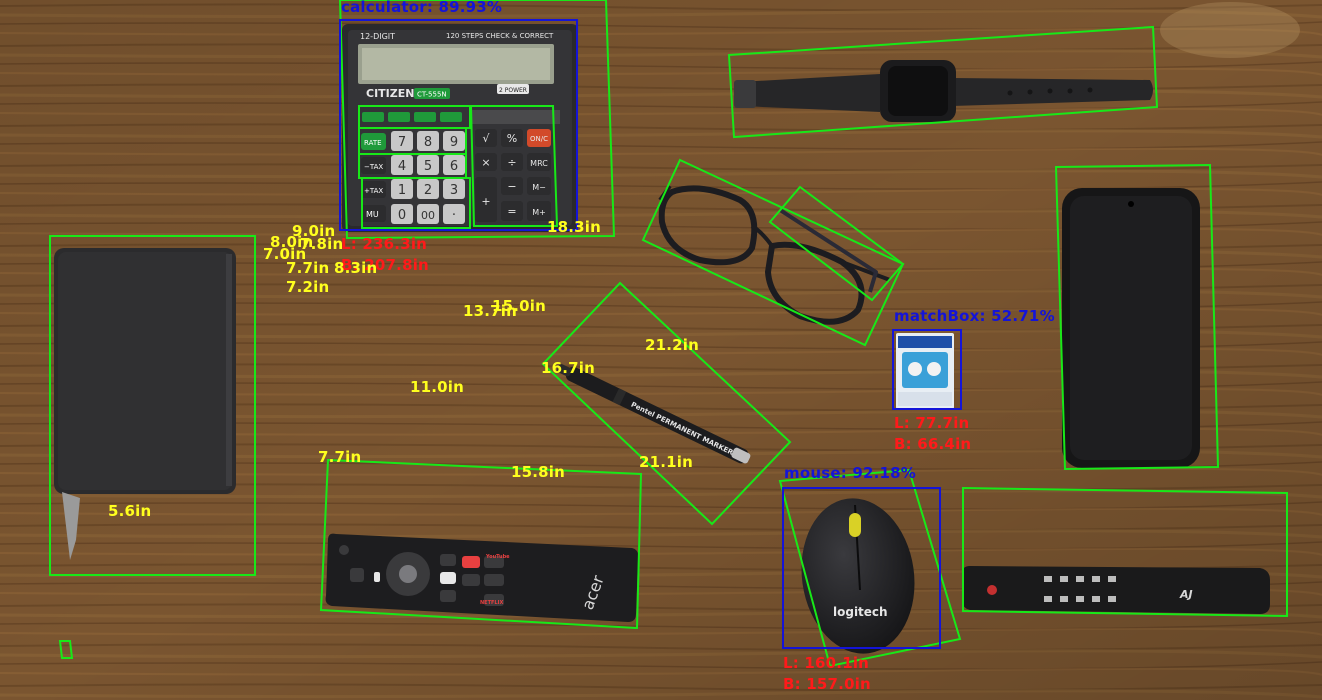 This screenshot has width=1322, height=700. Describe the element at coordinates (568, 368) in the screenshot. I see `marker-measure-16-7: 16.7in` at that location.